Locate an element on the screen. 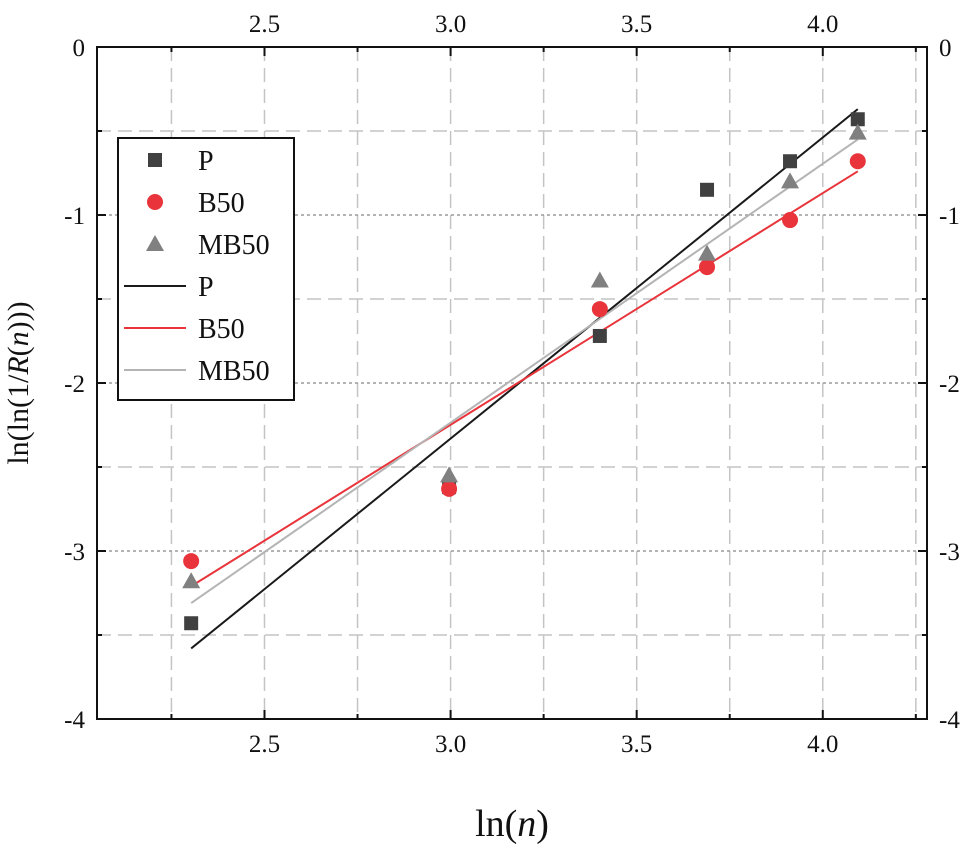  legend-marker-p is located at coordinates (155, 160).